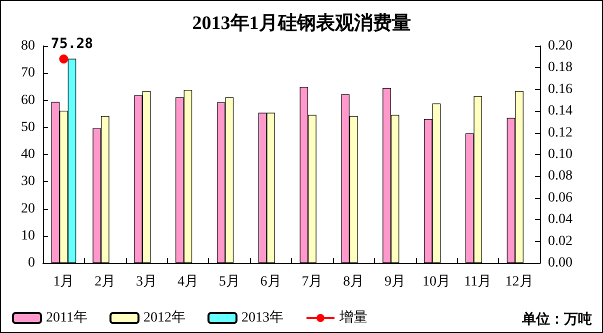 This screenshot has height=333, width=603. What do you see at coordinates (147, 282) in the screenshot?
I see `x-tick-label: 3月` at bounding box center [147, 282].